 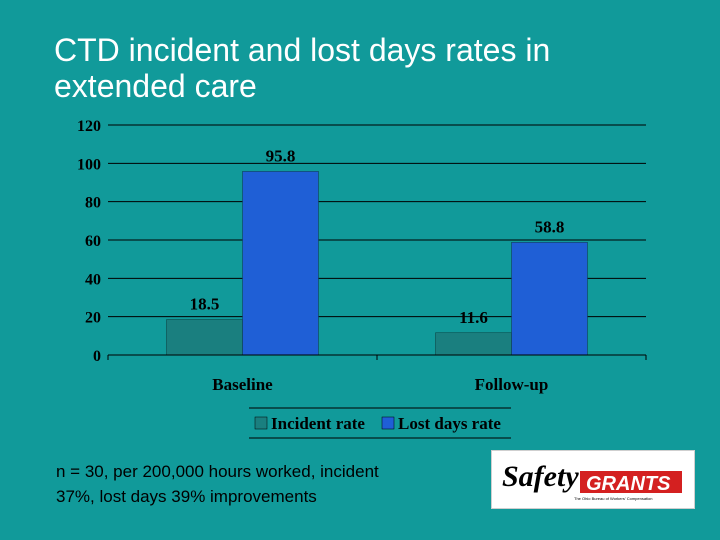 What do you see at coordinates (540, 476) in the screenshot?
I see `logo-safety-text: Safety` at bounding box center [540, 476].